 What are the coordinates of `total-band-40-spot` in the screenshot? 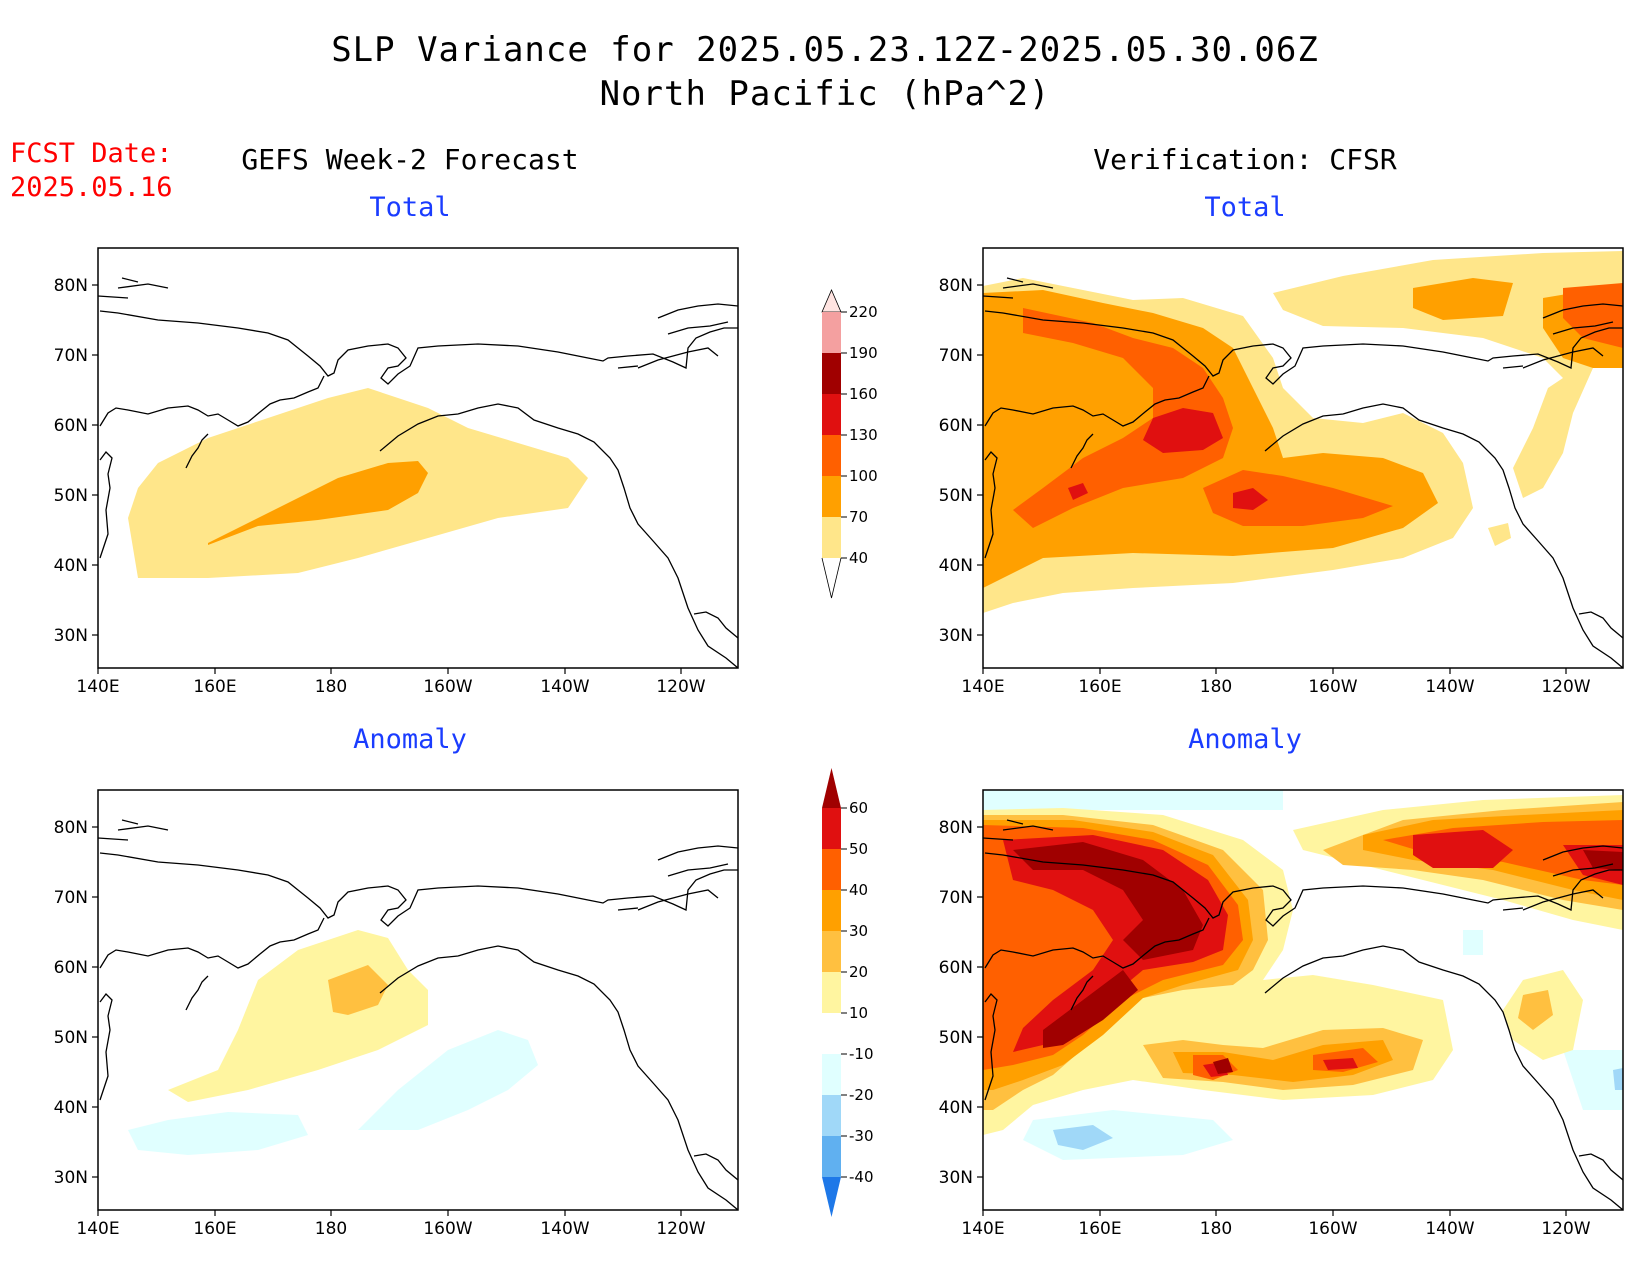 It's located at (1499, 534).